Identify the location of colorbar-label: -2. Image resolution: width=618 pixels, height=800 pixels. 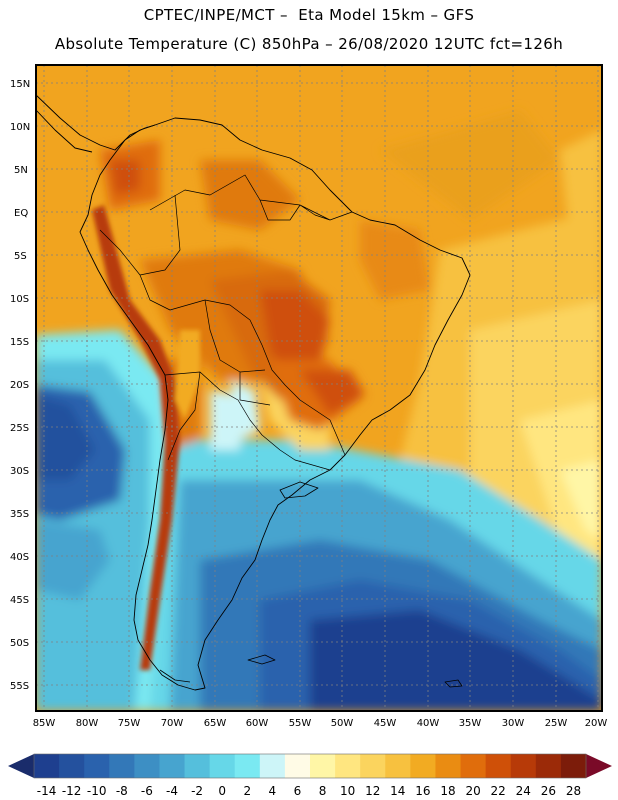
(197, 791).